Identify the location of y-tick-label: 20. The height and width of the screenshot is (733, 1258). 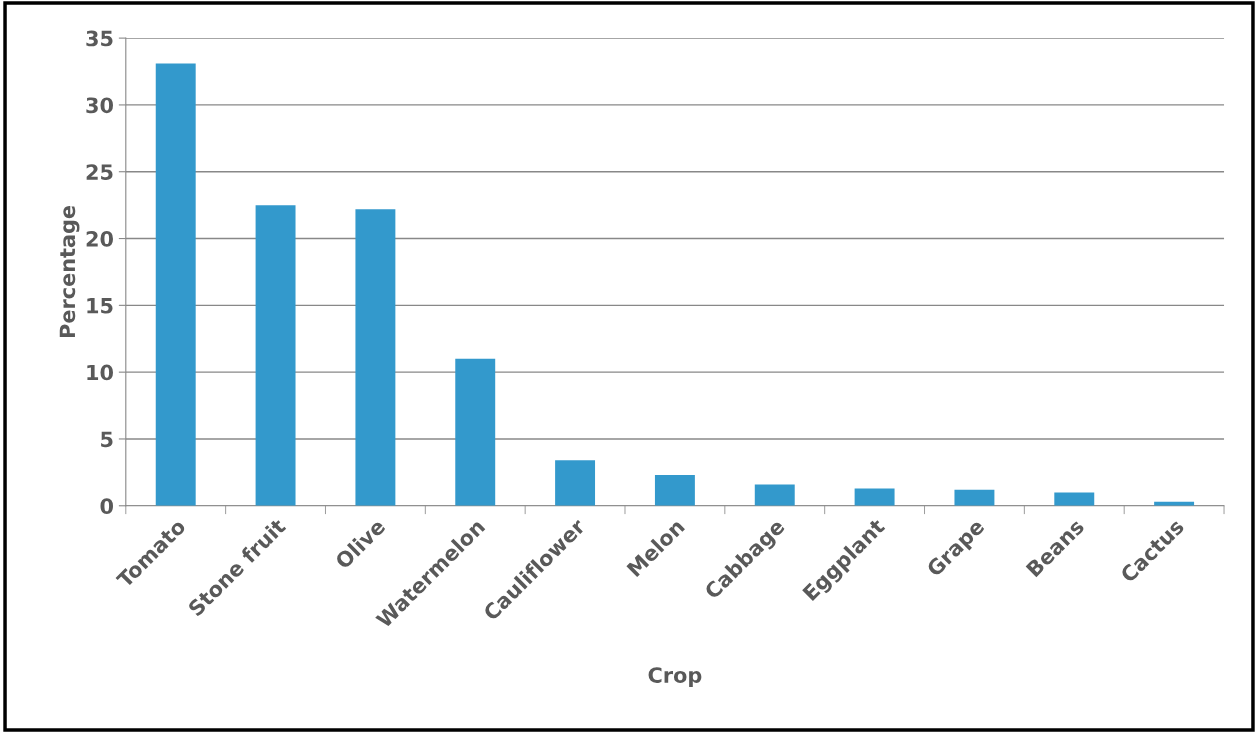
(99, 238).